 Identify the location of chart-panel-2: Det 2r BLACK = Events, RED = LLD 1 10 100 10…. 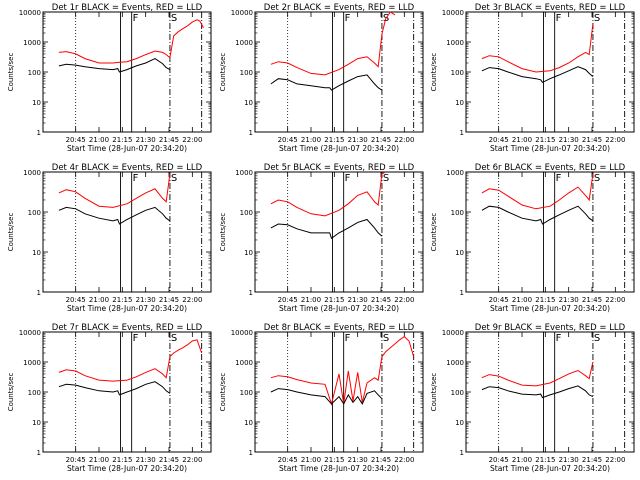
(321, 78).